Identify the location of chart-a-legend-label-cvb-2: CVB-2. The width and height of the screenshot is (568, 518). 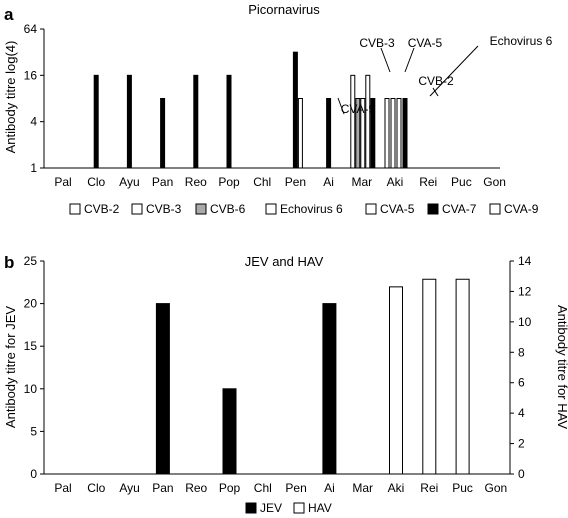
(102, 209).